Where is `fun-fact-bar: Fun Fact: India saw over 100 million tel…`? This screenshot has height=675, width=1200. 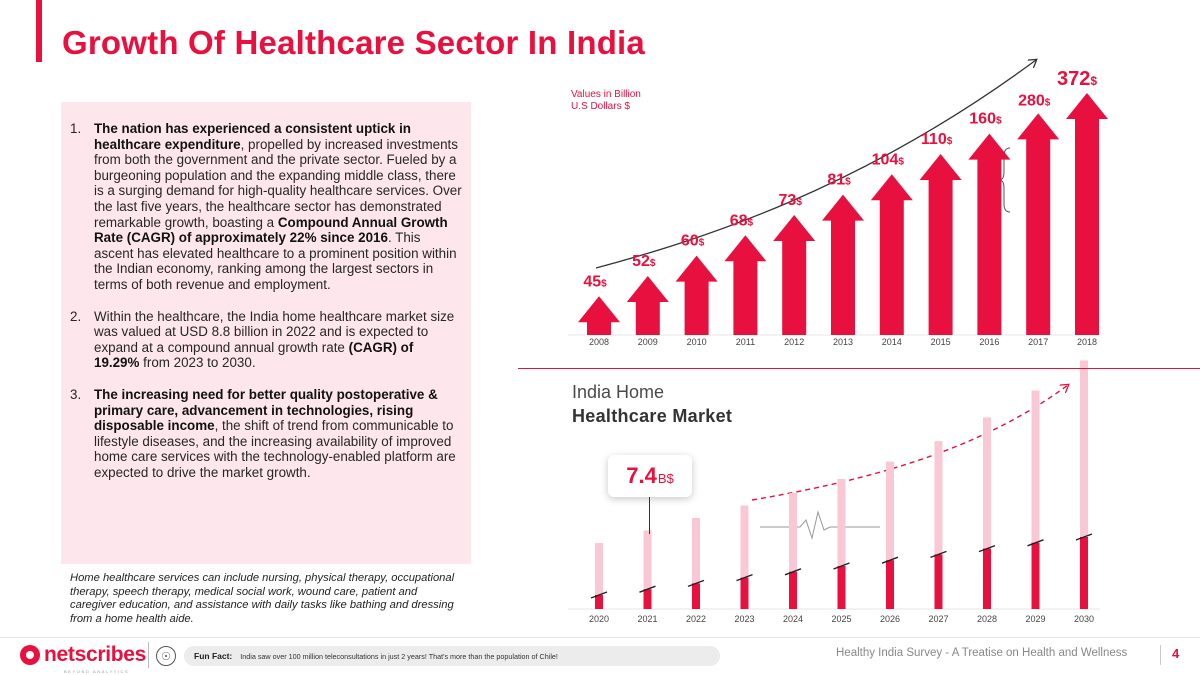 fun-fact-bar: Fun Fact: India saw over 100 million tel… is located at coordinates (452, 656).